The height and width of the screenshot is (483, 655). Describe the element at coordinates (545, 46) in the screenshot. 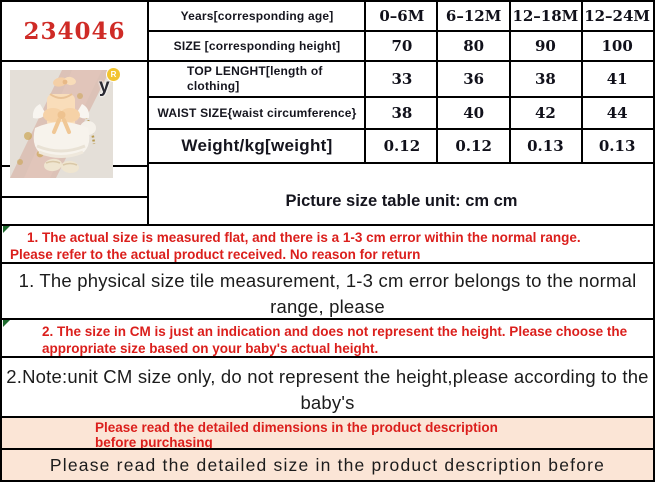

I see `table-cell: 90` at that location.